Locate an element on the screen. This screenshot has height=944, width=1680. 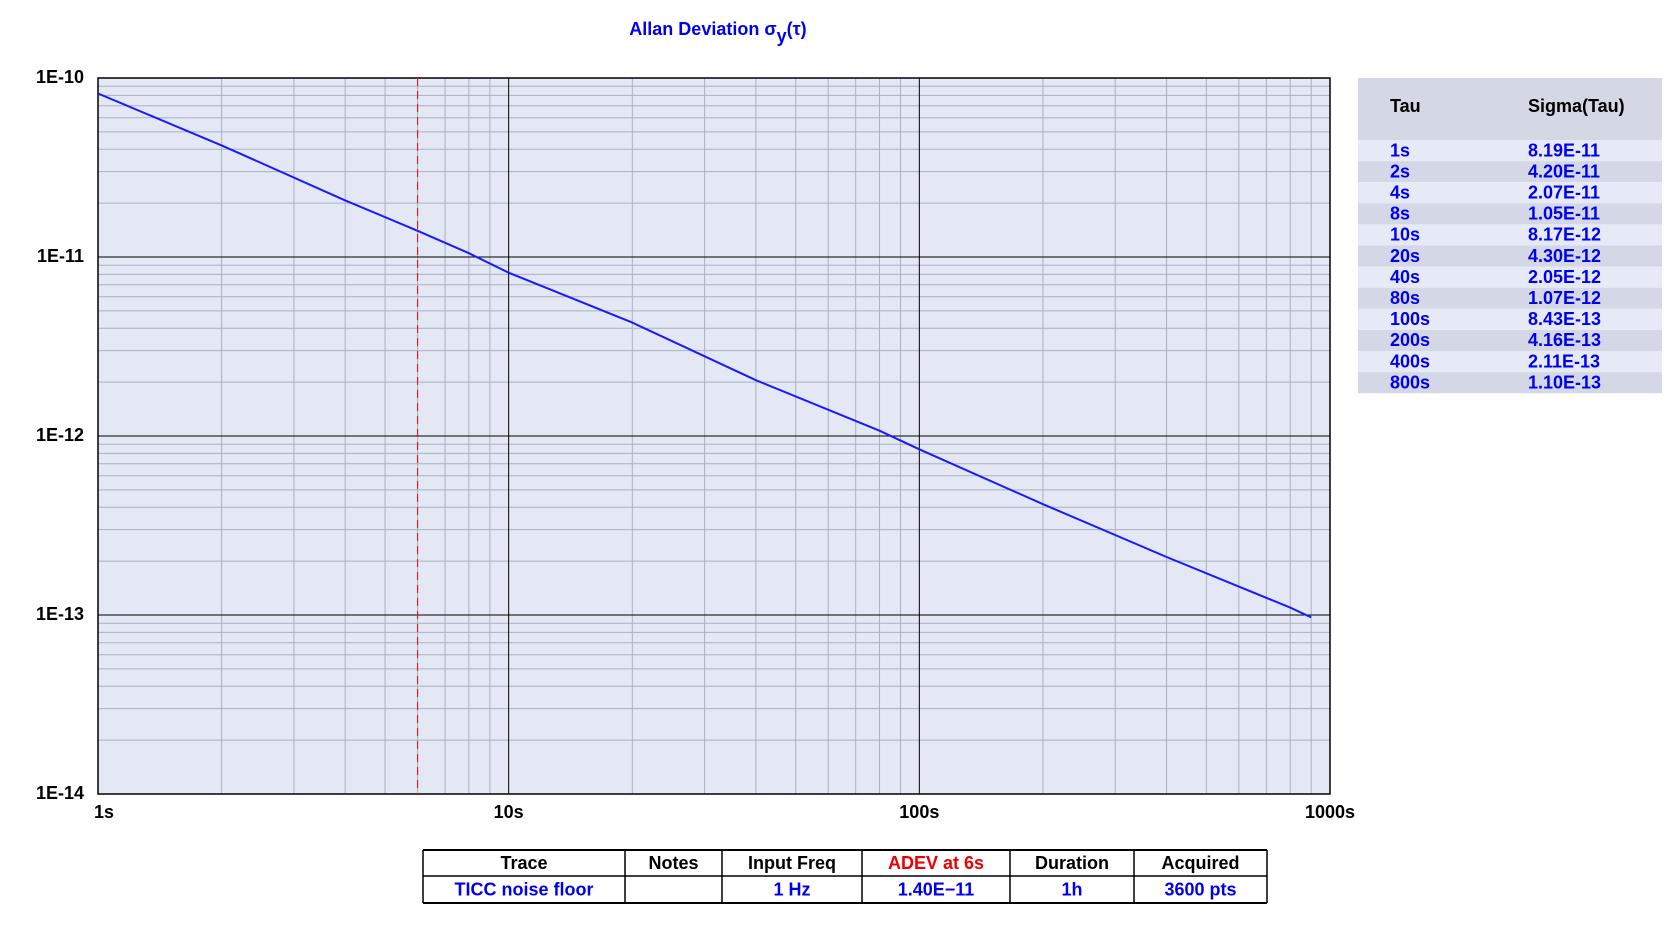
table-cell: 10s is located at coordinates (1405, 235).